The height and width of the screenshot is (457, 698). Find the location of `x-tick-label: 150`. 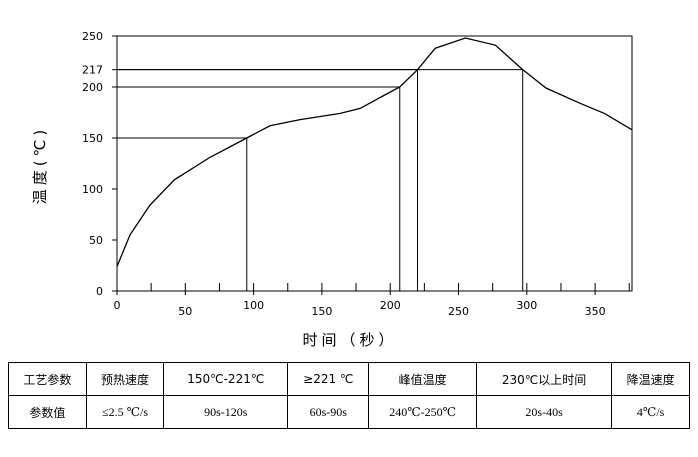

x-tick-label: 150 is located at coordinates (321, 311).